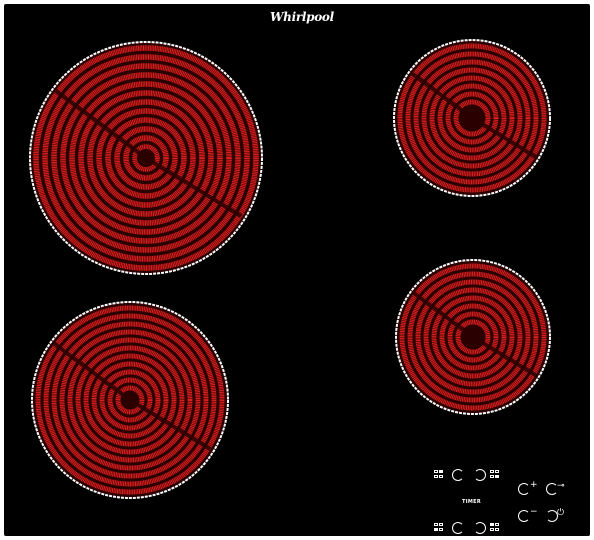 Image resolution: width=594 pixels, height=540 pixels. I want to click on key-lock-button, so click(552, 489).